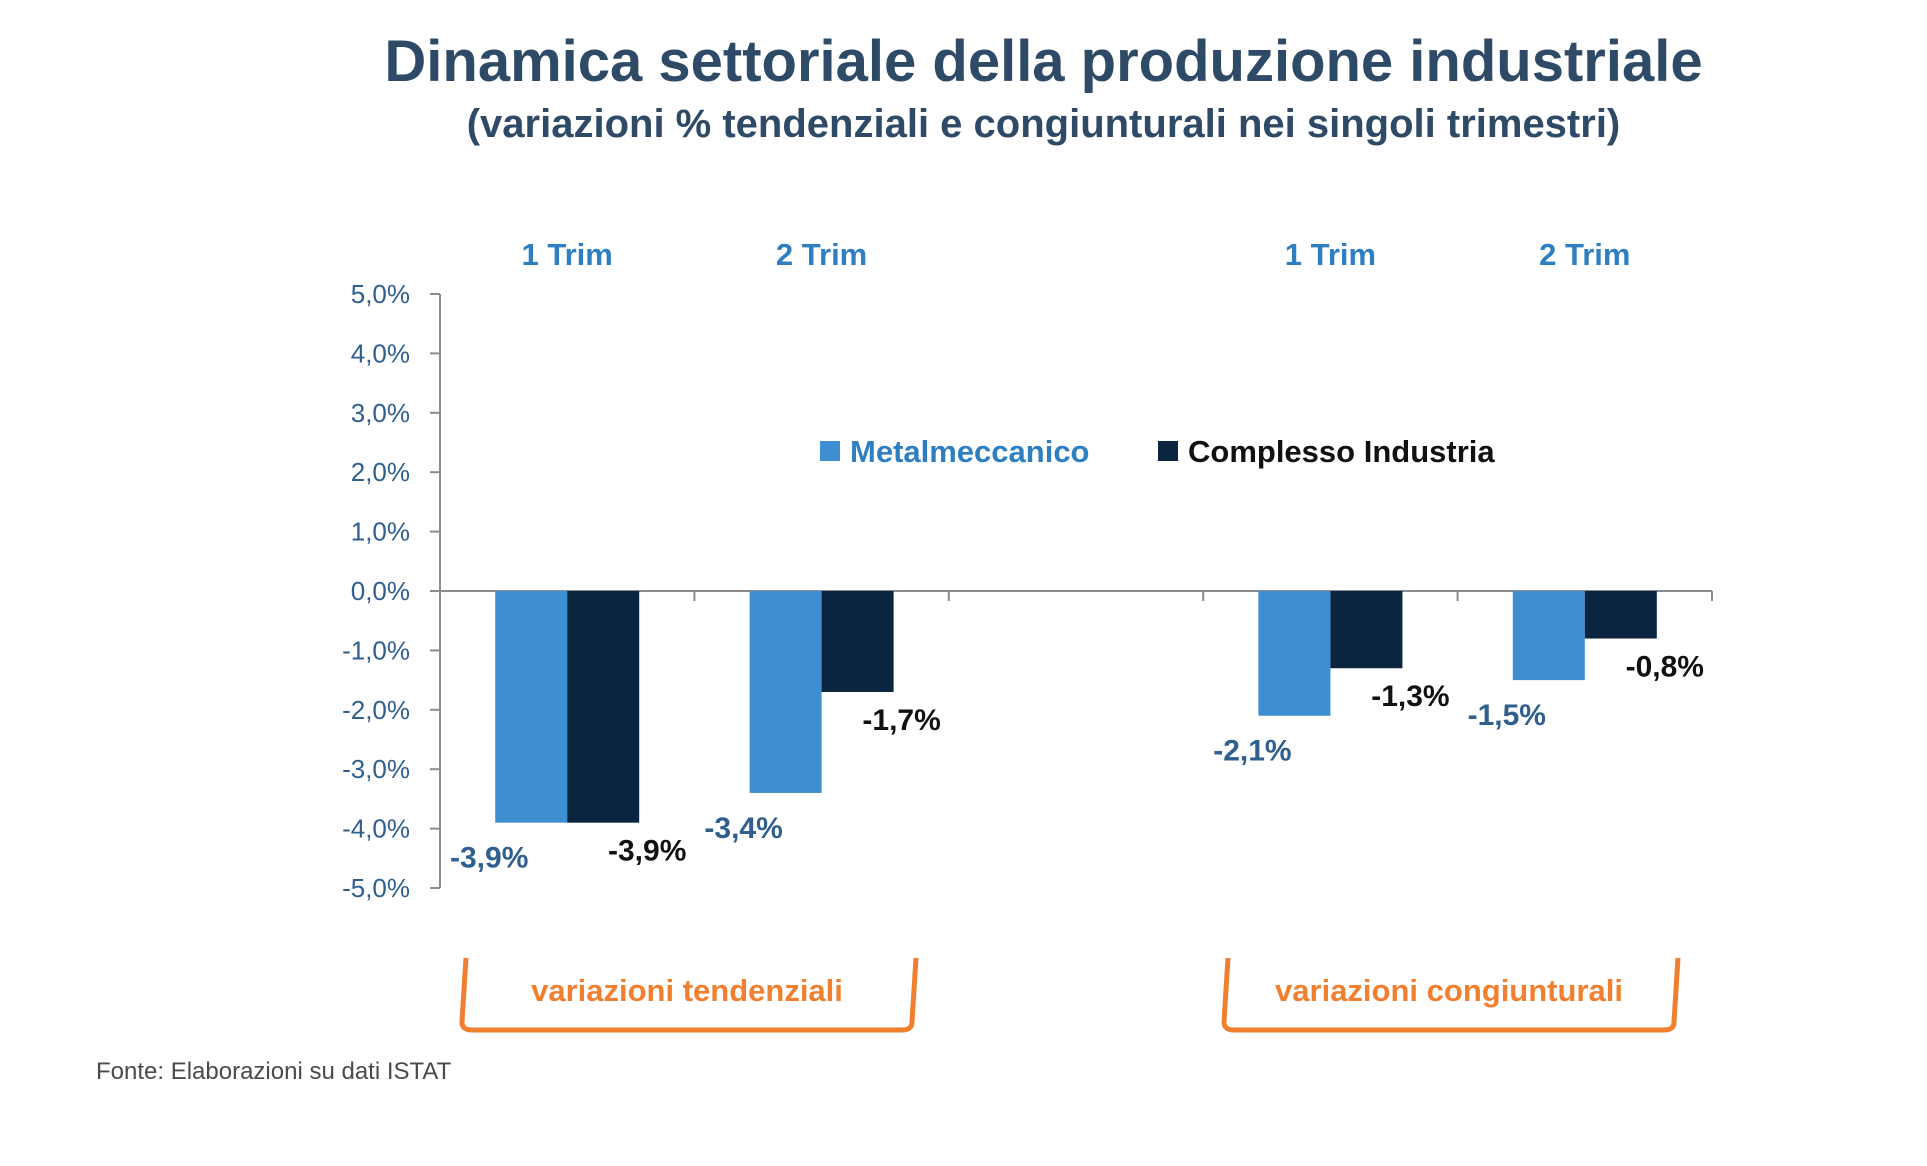  I want to click on legend-swatch-complesso, so click(1168, 451).